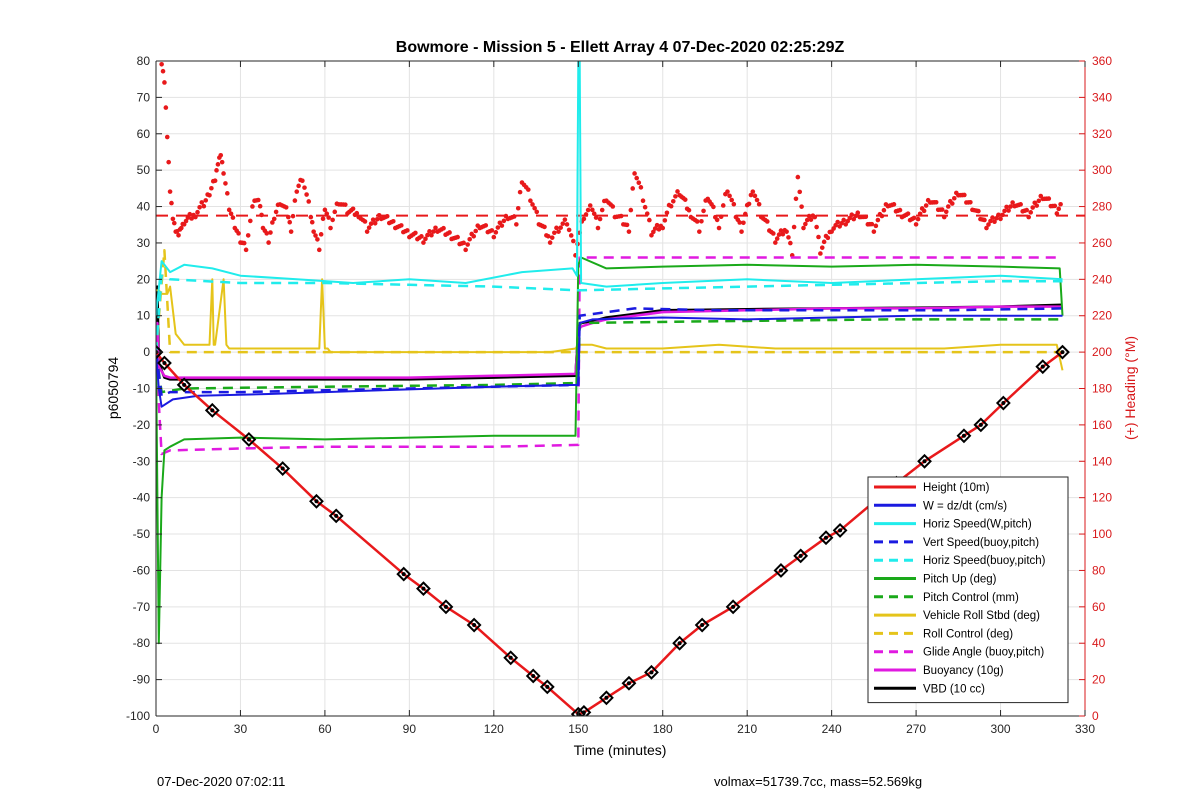 This screenshot has height=804, width=1200. I want to click on y-tick-label: -100, so click(138, 716).